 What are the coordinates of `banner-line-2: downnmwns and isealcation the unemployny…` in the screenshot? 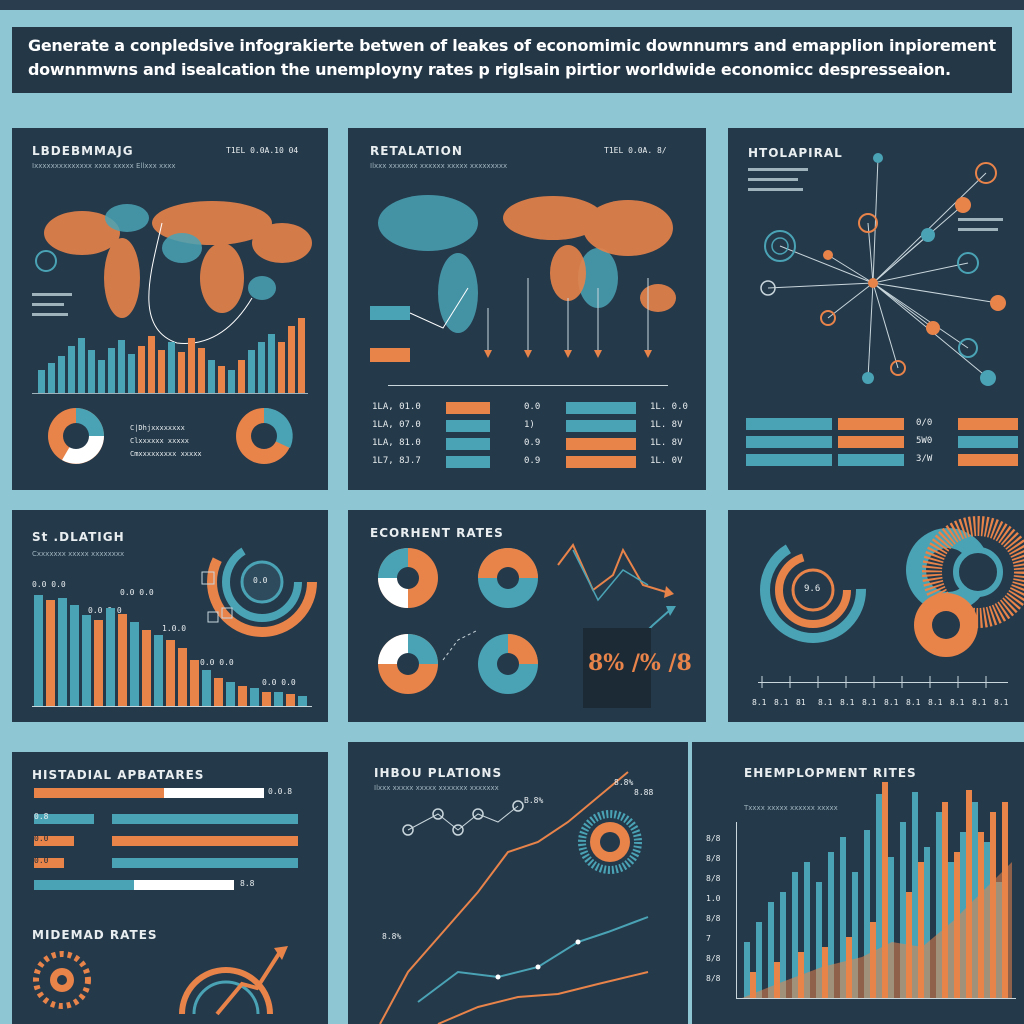 It's located at (489, 69).